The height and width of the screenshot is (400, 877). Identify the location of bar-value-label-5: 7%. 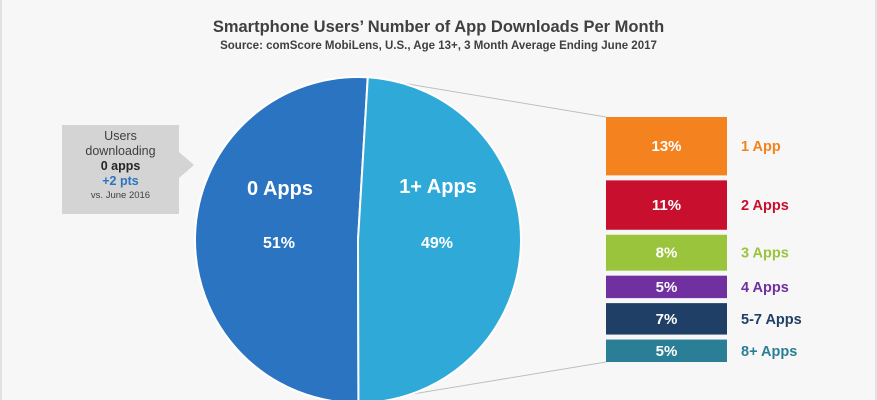
(667, 319).